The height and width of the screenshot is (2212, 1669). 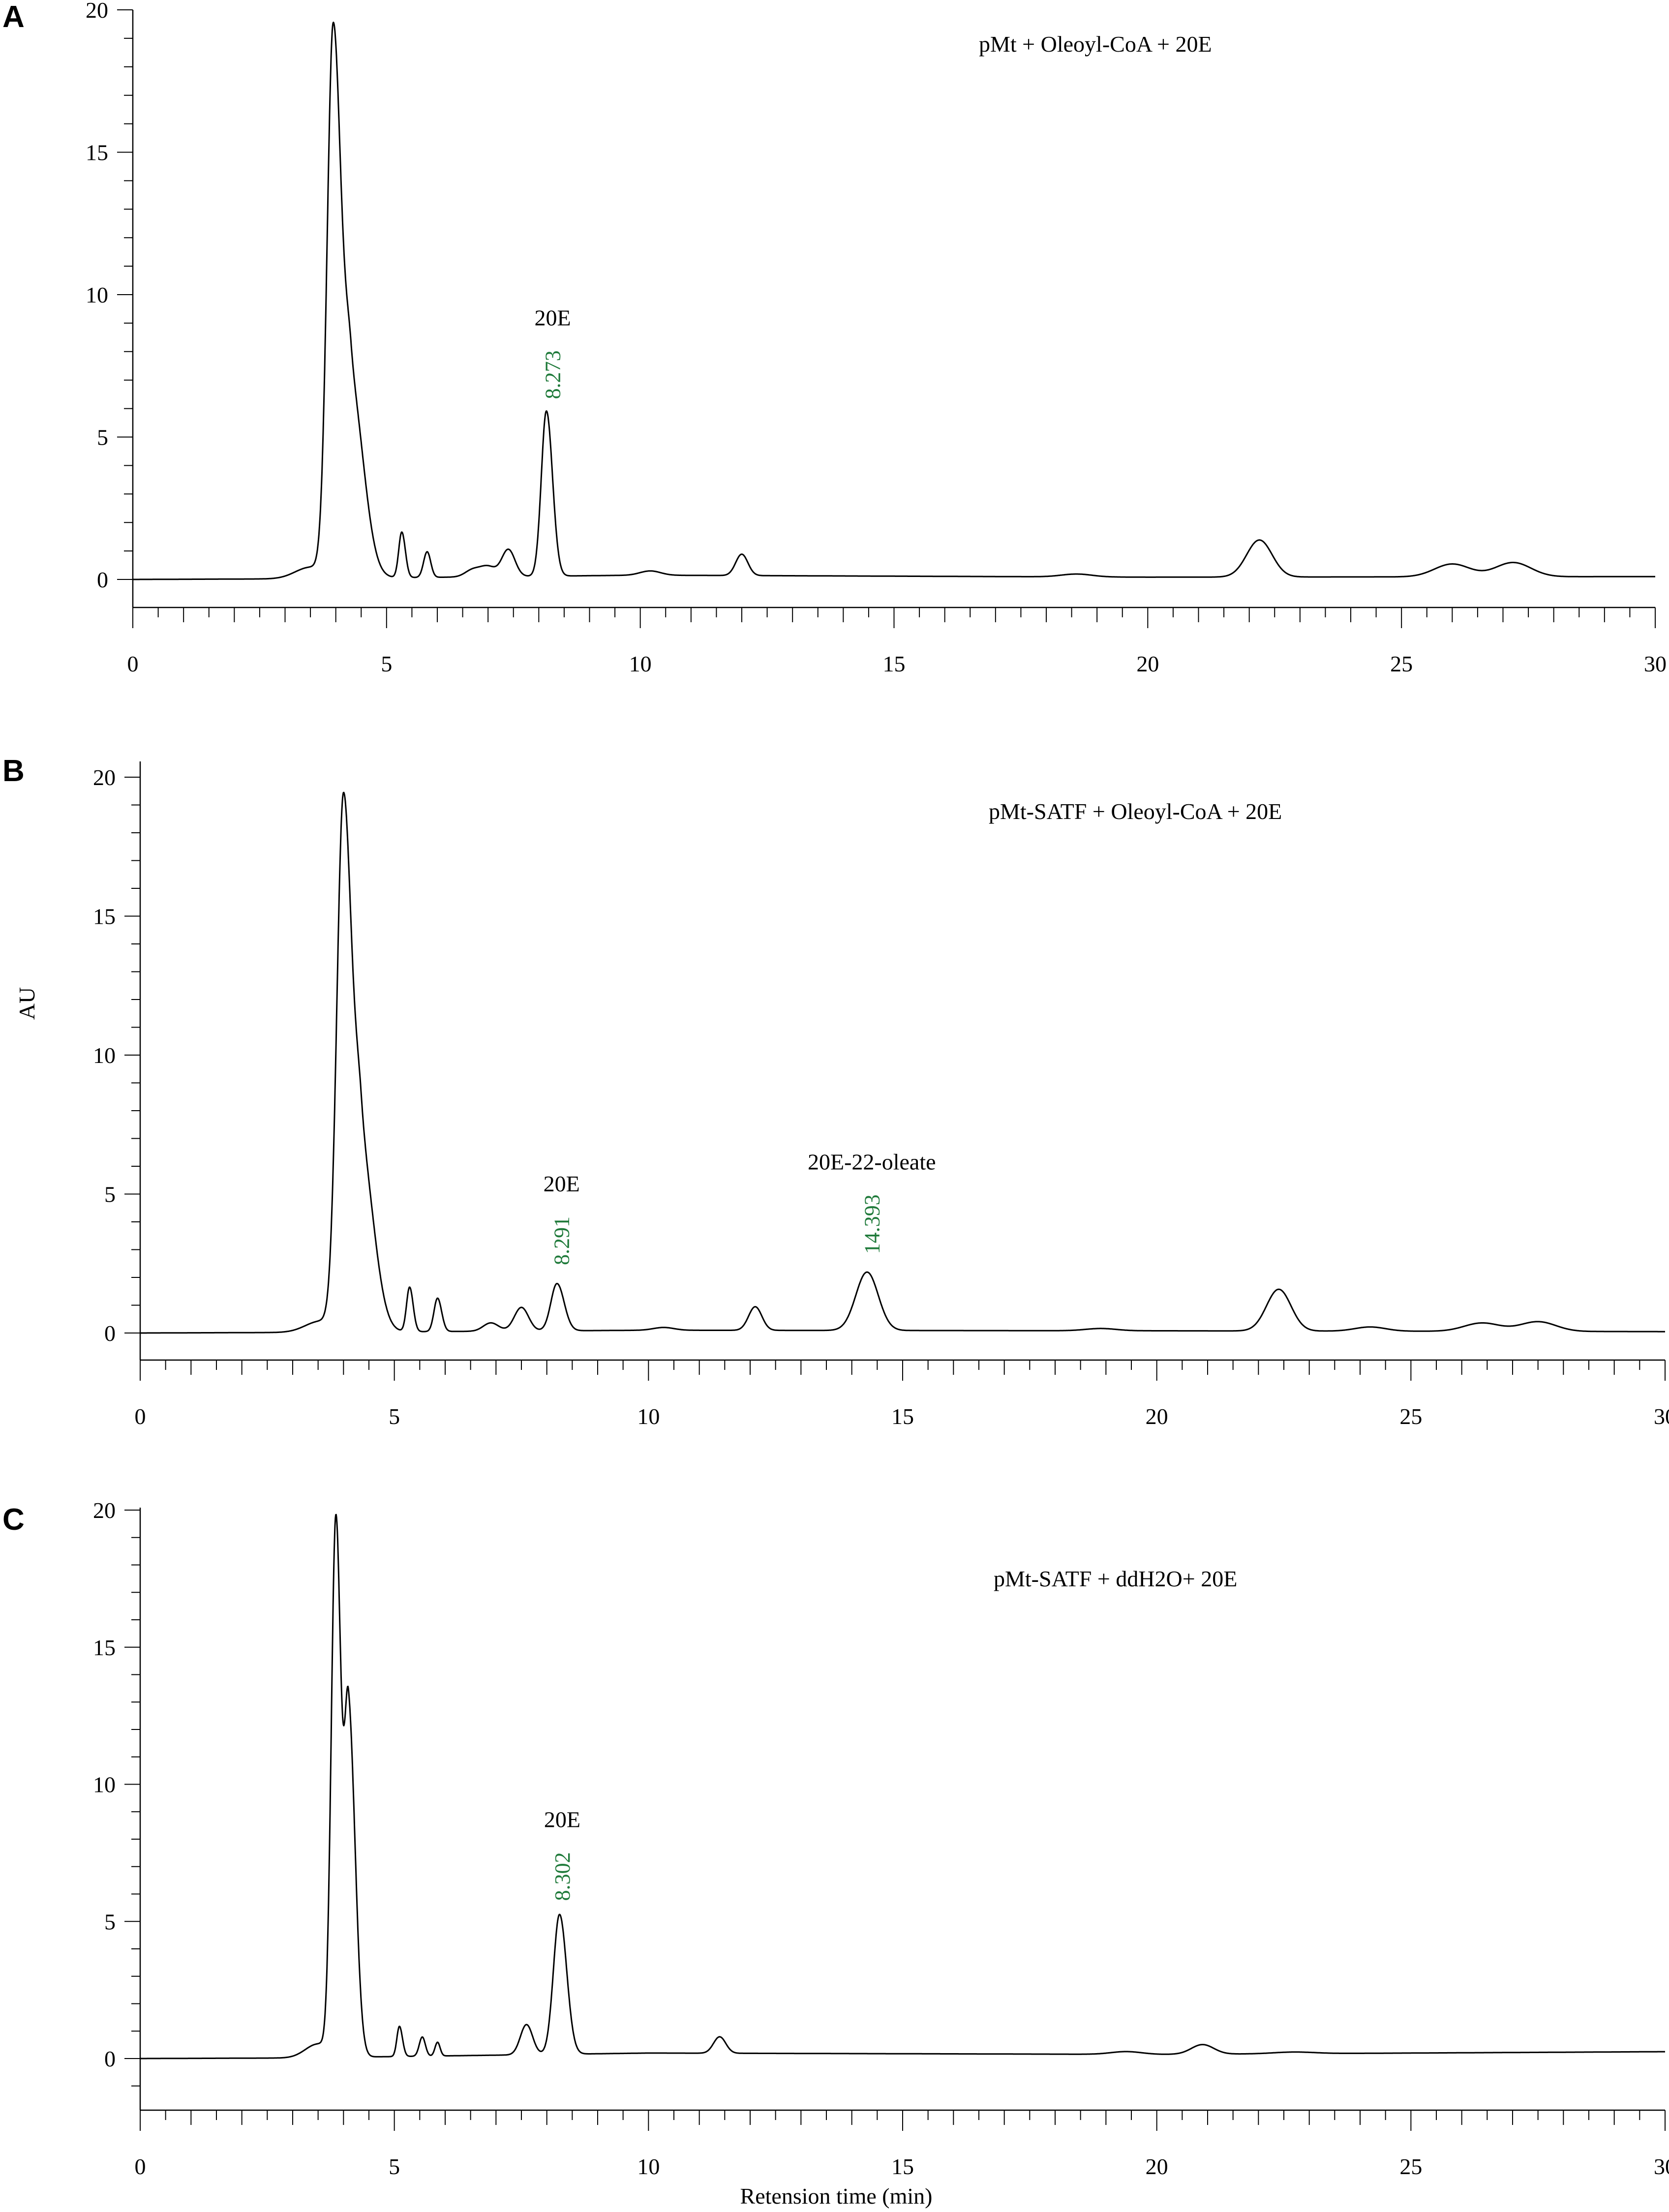 What do you see at coordinates (553, 374) in the screenshot?
I see `peak-retention-label: 8.273` at bounding box center [553, 374].